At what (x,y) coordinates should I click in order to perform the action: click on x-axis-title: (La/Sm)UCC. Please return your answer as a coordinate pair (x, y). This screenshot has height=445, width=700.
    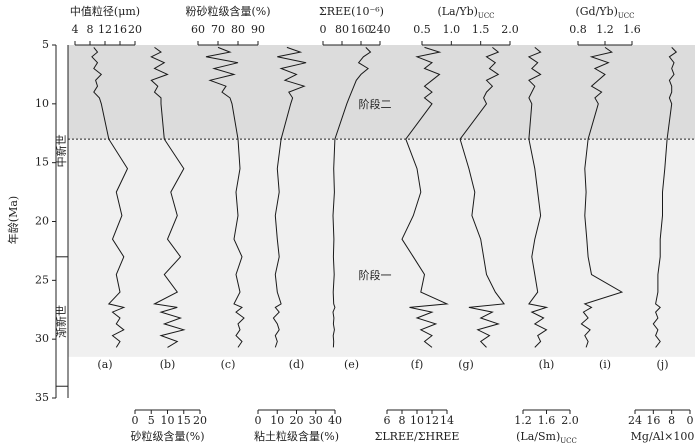
    Looking at the image, I should click on (546, 437).